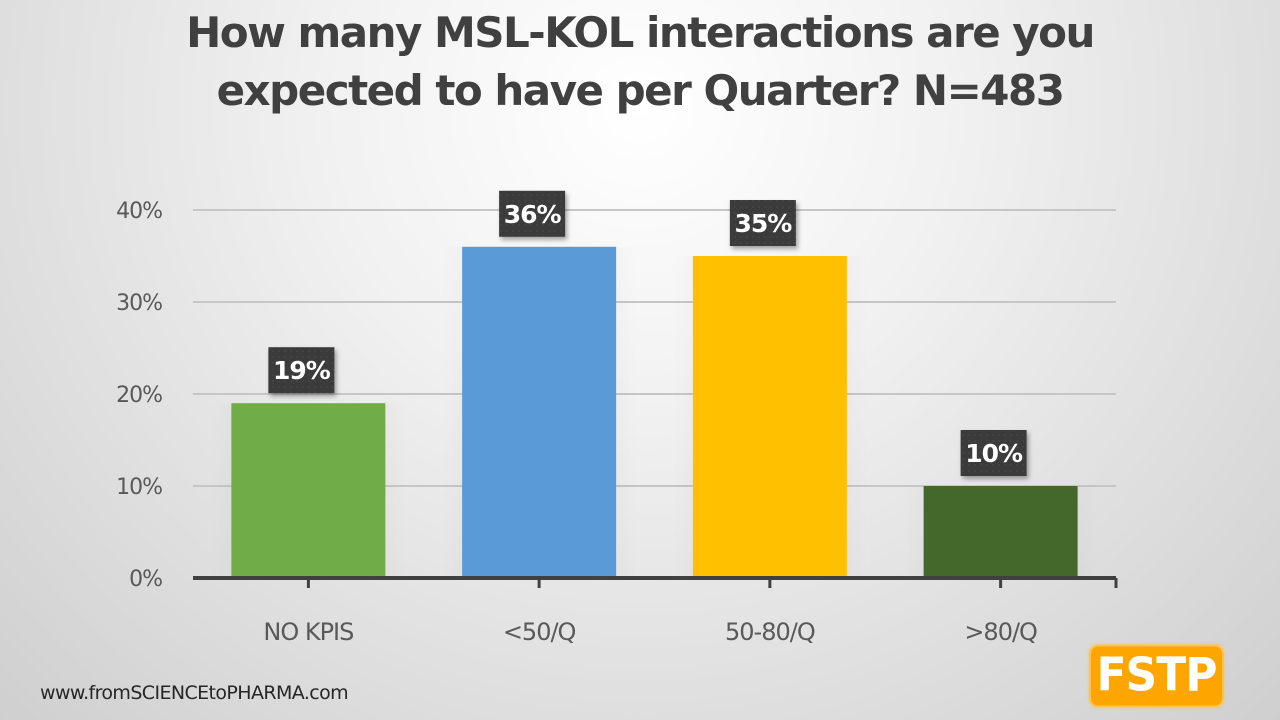  What do you see at coordinates (139, 211) in the screenshot?
I see `y-tick-label: 40%` at bounding box center [139, 211].